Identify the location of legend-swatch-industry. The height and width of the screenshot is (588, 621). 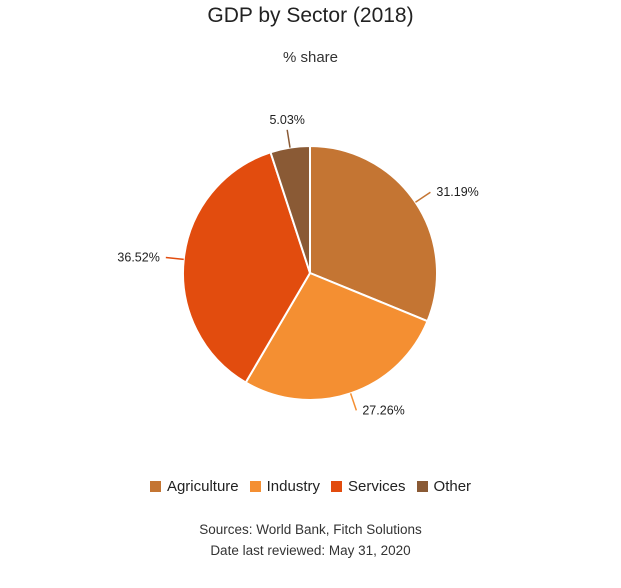
(255, 486).